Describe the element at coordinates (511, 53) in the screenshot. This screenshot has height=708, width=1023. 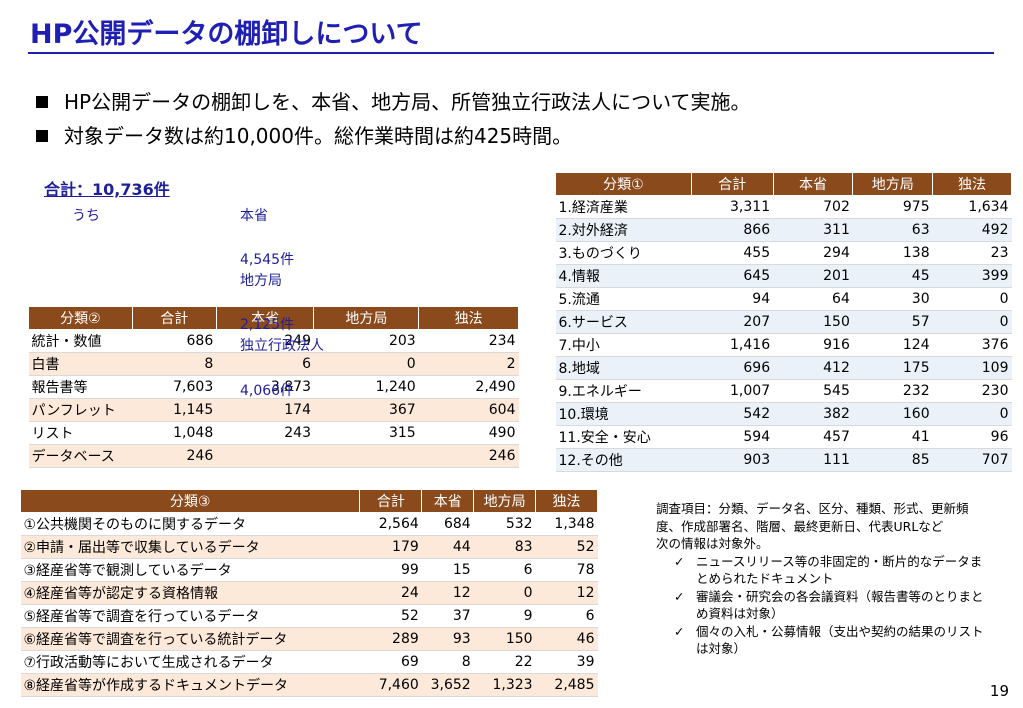
I see `title-divider` at that location.